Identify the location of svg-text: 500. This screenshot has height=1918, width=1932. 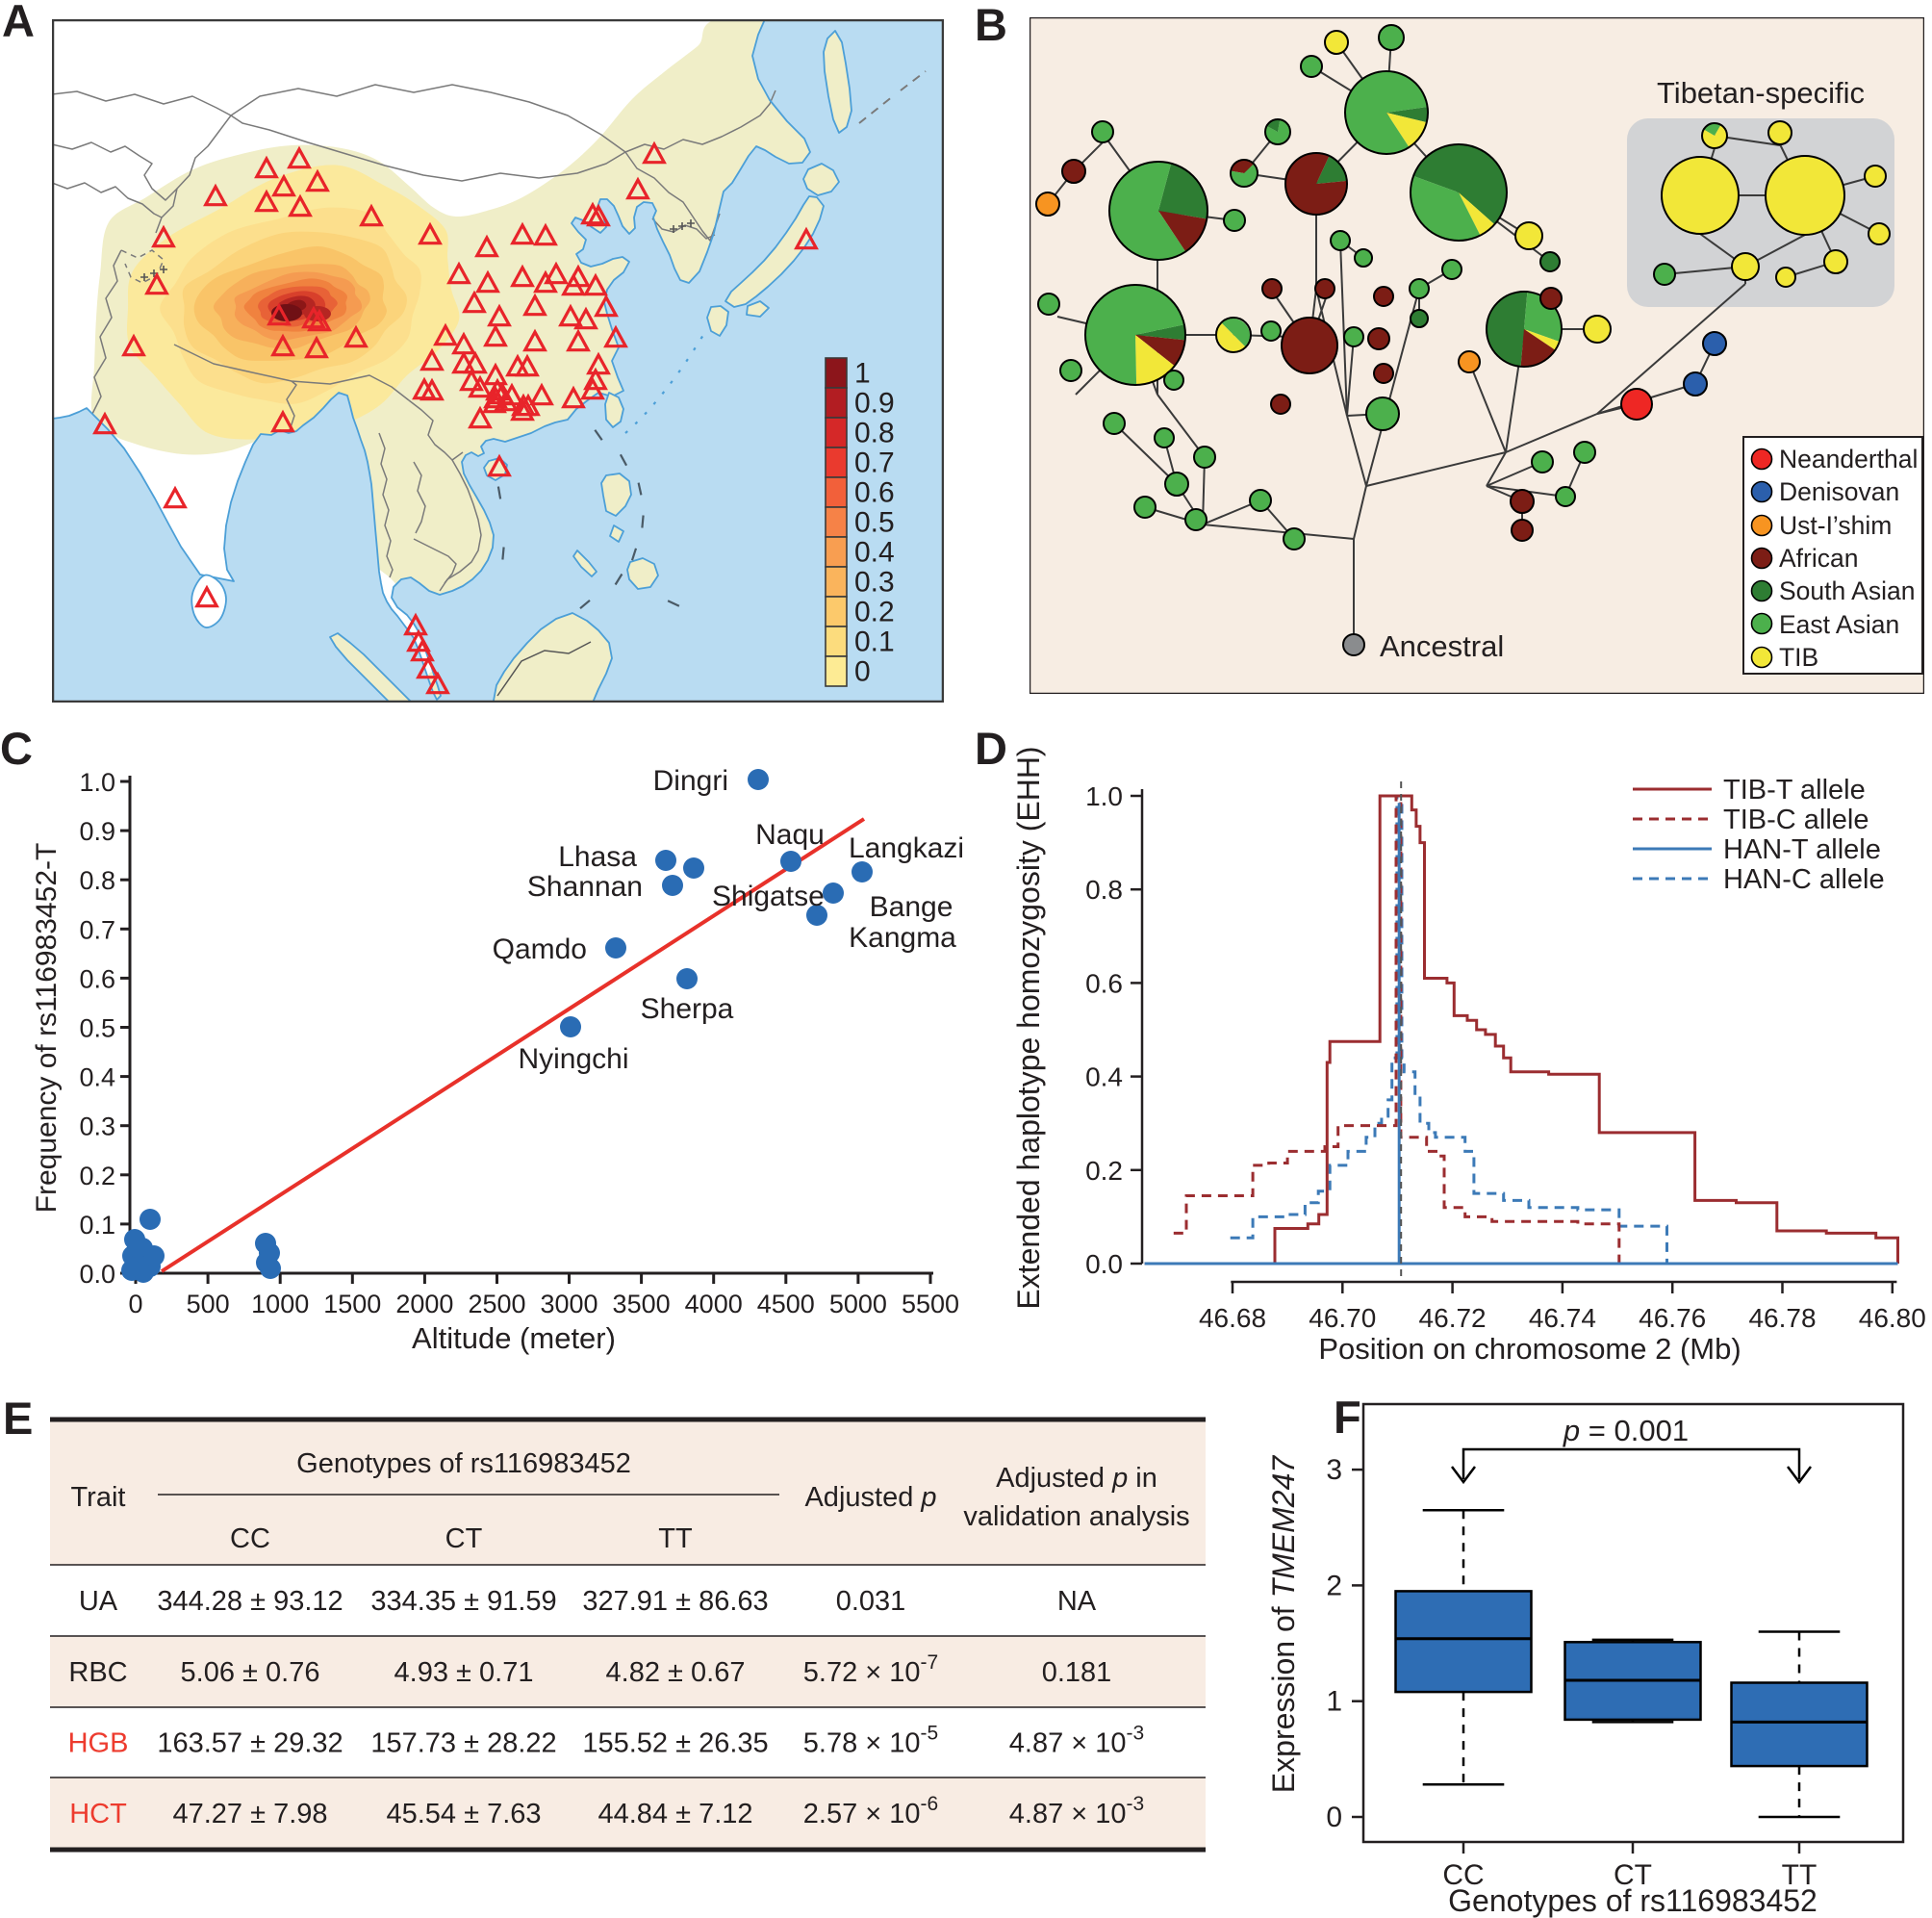
(208, 1304).